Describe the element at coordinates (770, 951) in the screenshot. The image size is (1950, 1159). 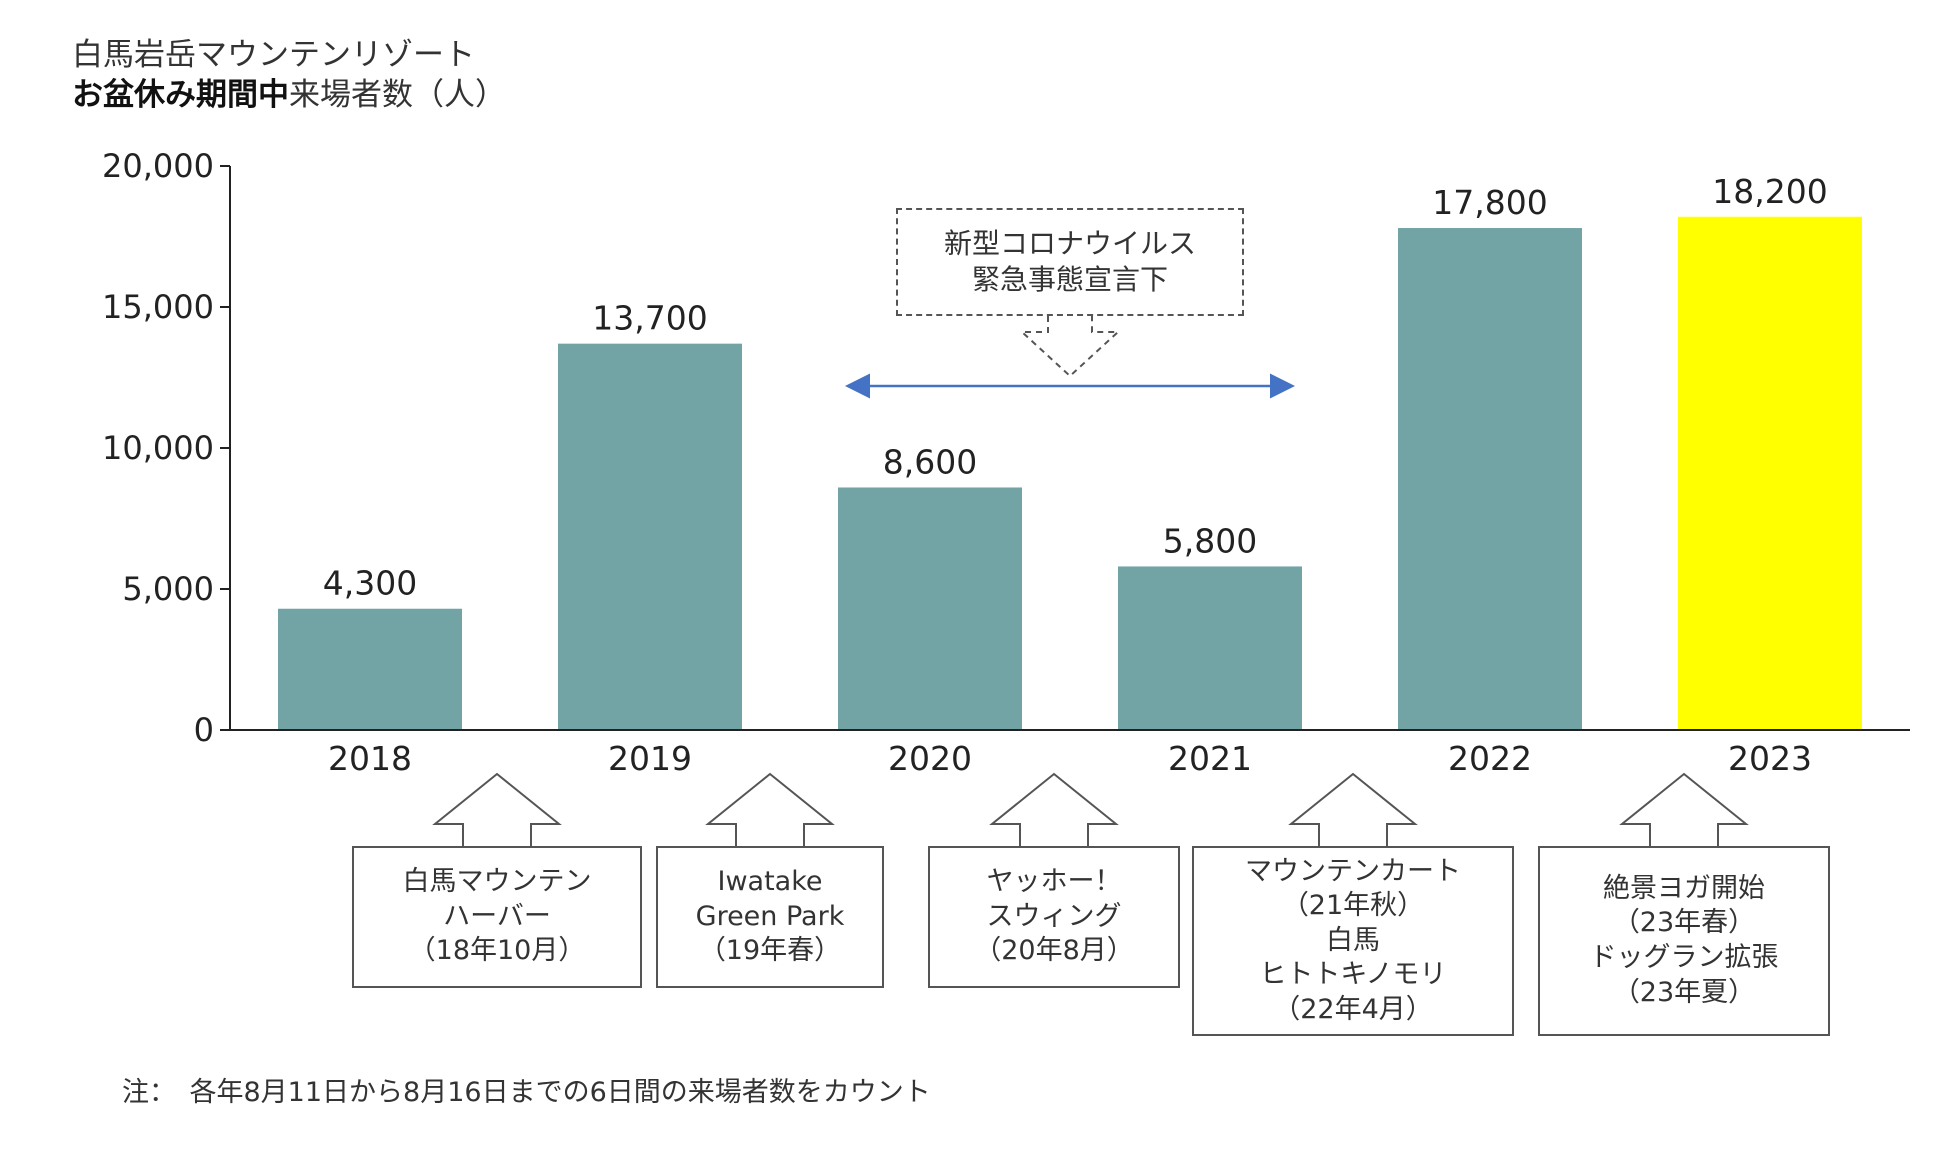
I see `annotation-line: （19年春）` at that location.